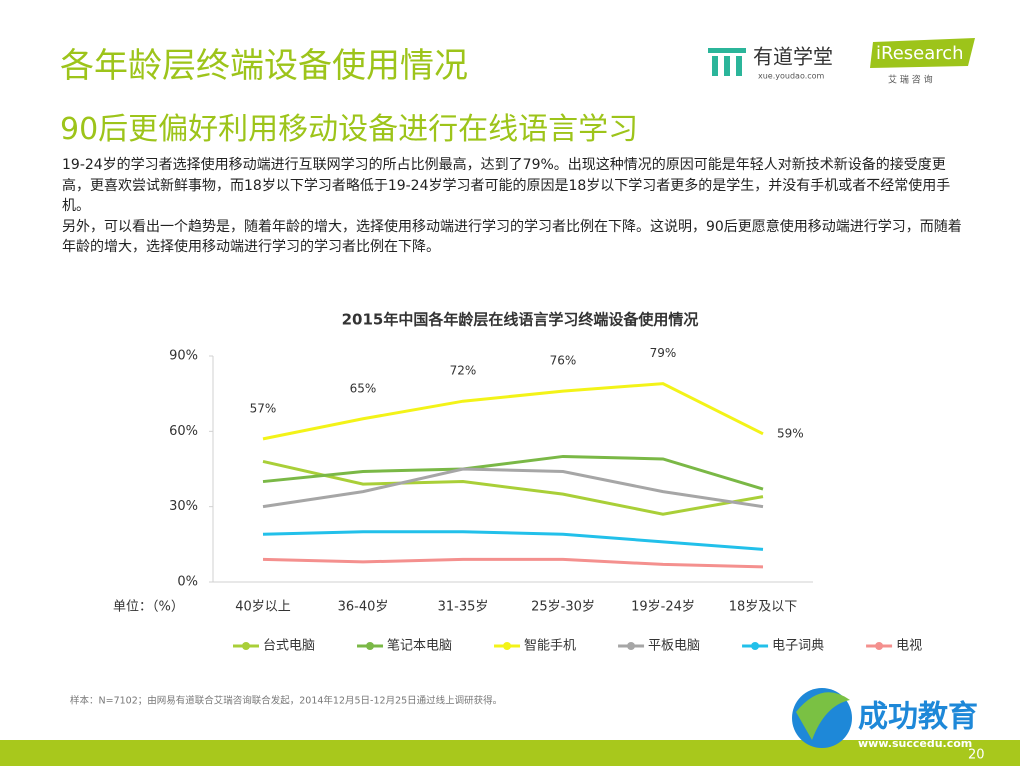 The image size is (1020, 766). What do you see at coordinates (263, 607) in the screenshot?
I see `x-tick-label: 40岁以上` at bounding box center [263, 607].